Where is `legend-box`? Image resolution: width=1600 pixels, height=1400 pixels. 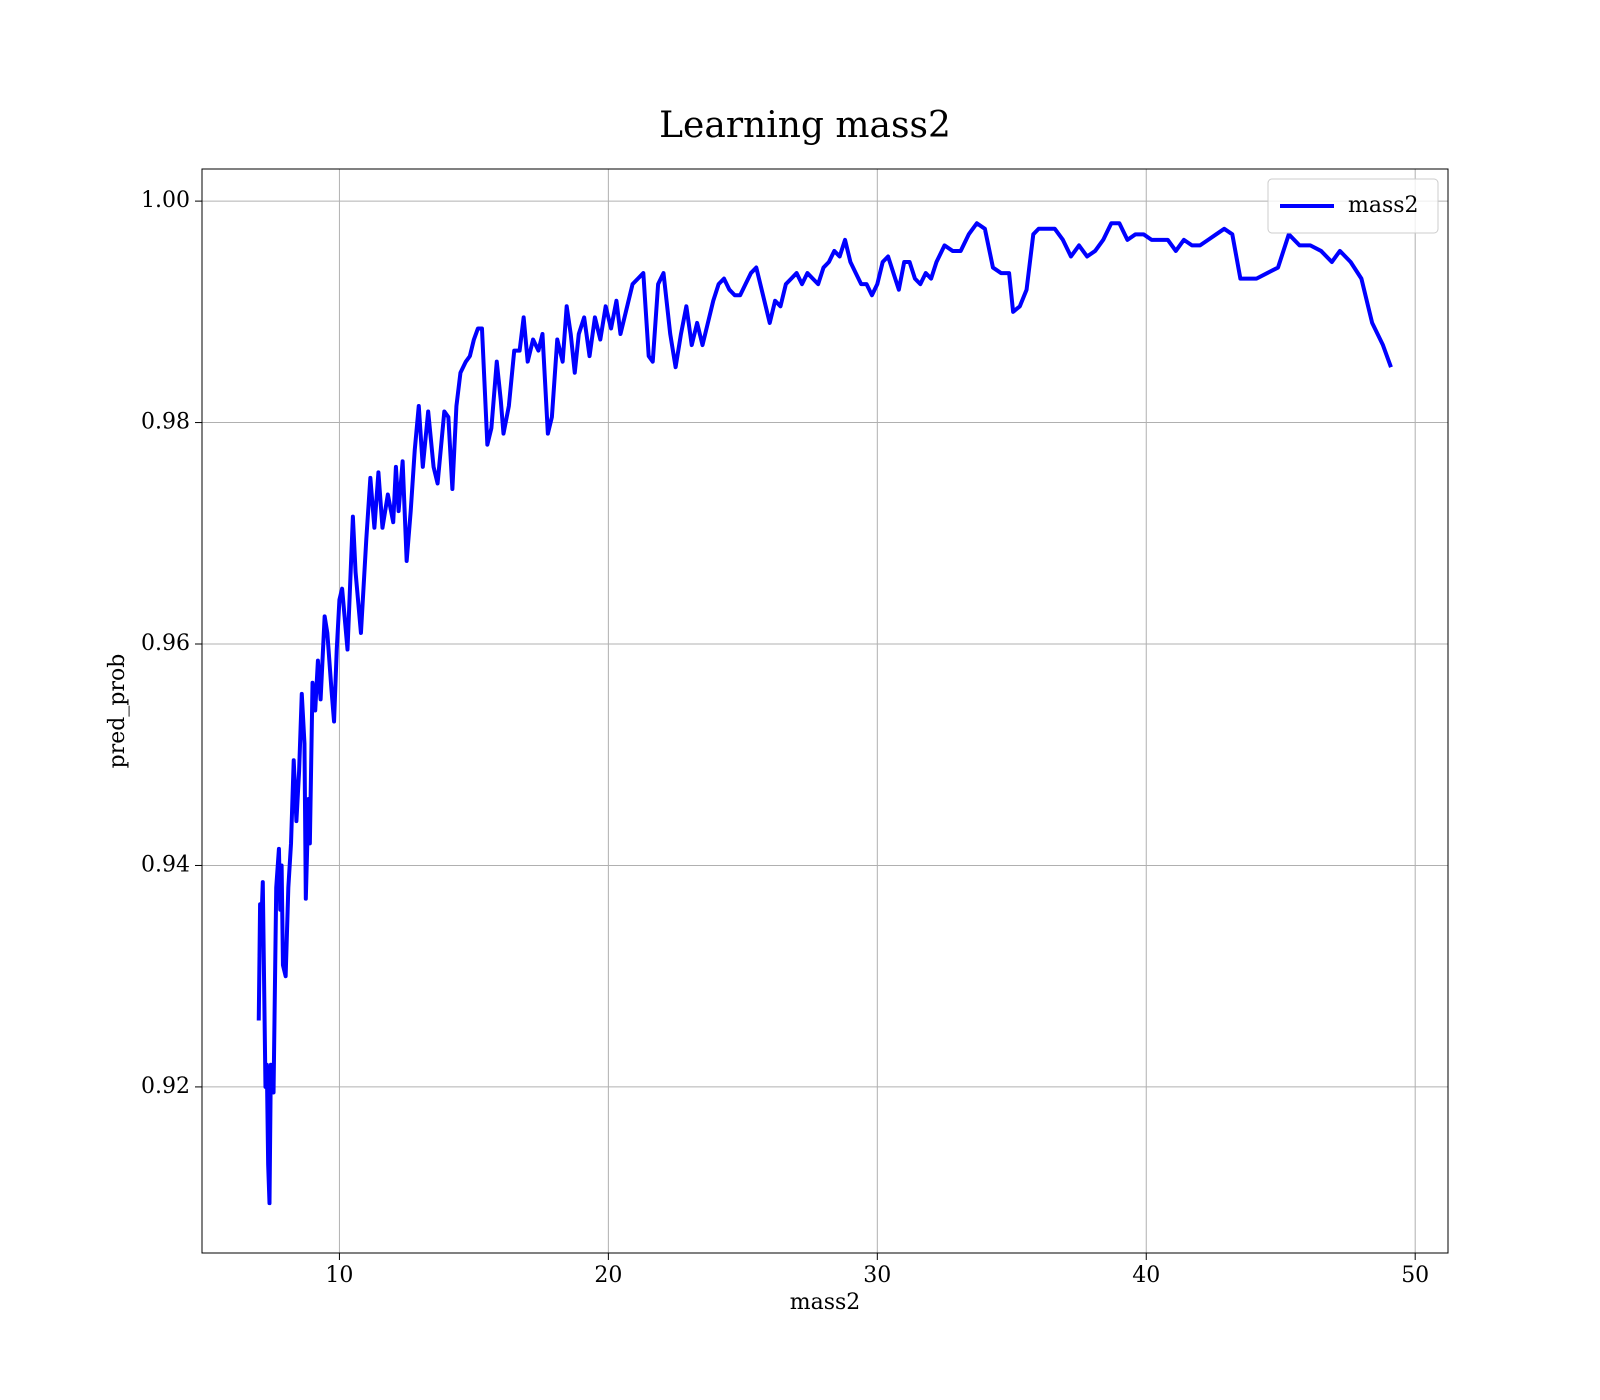 legend-box is located at coordinates (1353, 206).